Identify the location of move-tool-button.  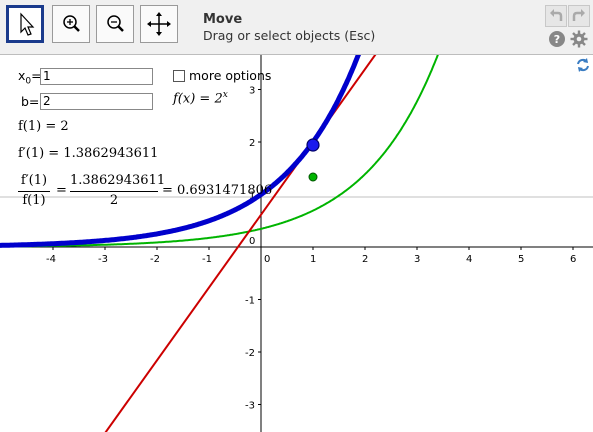
(25, 24).